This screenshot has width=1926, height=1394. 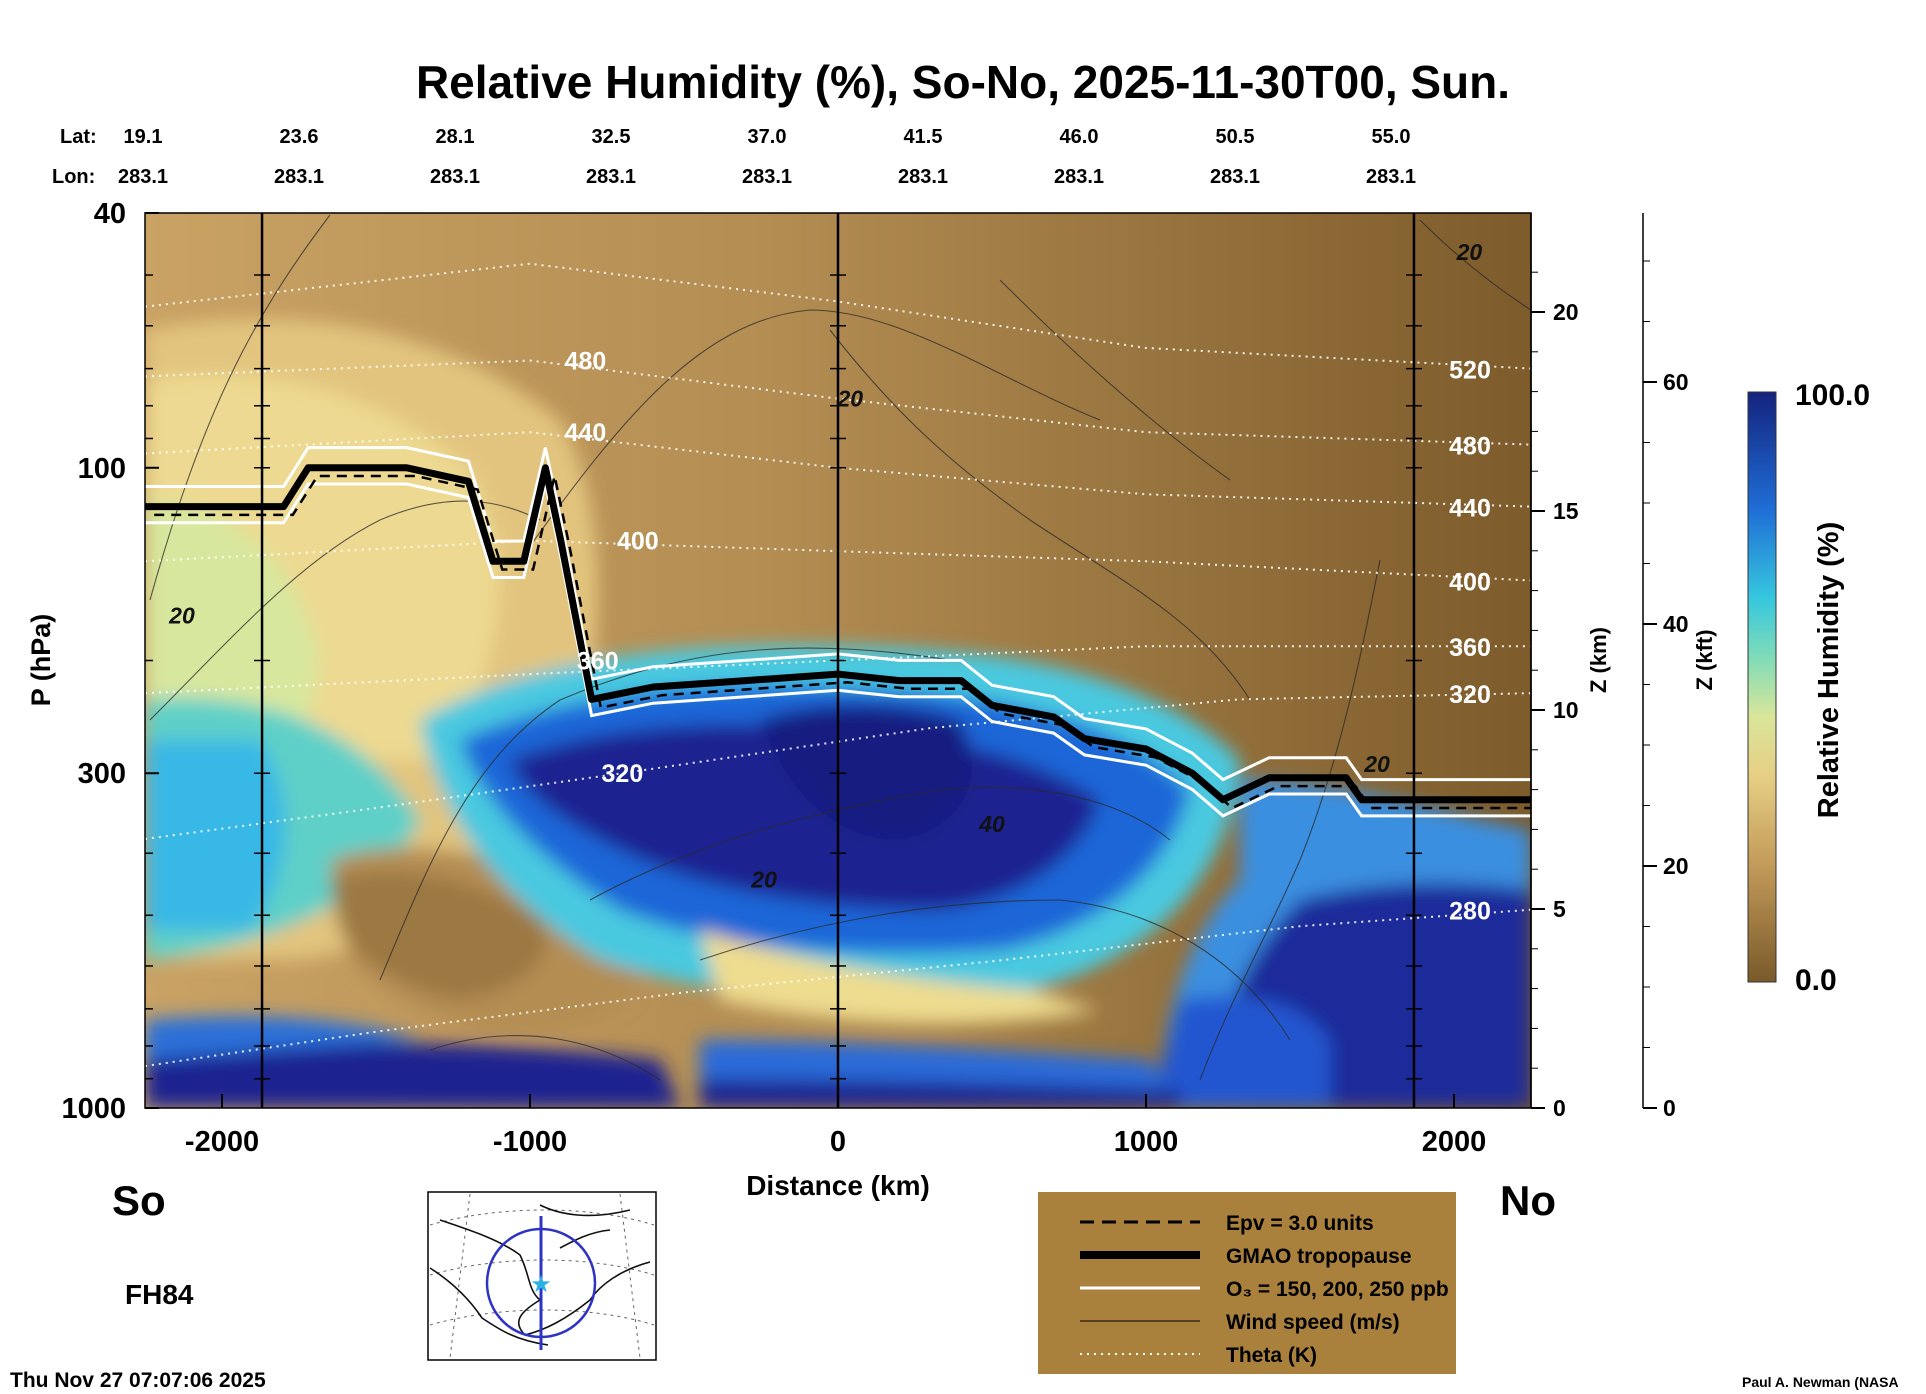 What do you see at coordinates (598, 662) in the screenshot?
I see `theta-label: 360` at bounding box center [598, 662].